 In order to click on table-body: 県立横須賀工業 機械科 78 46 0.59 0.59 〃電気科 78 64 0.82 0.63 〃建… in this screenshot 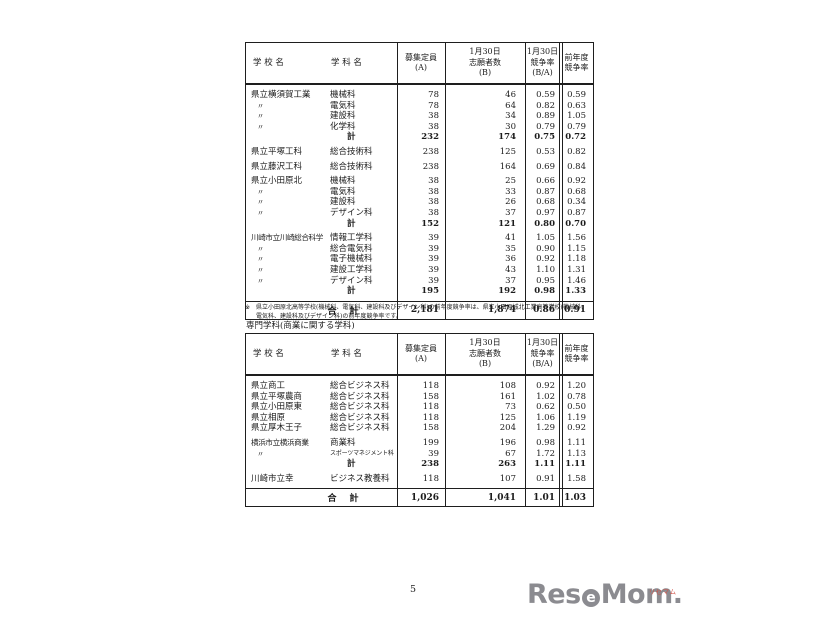, I will do `click(419, 193)`.